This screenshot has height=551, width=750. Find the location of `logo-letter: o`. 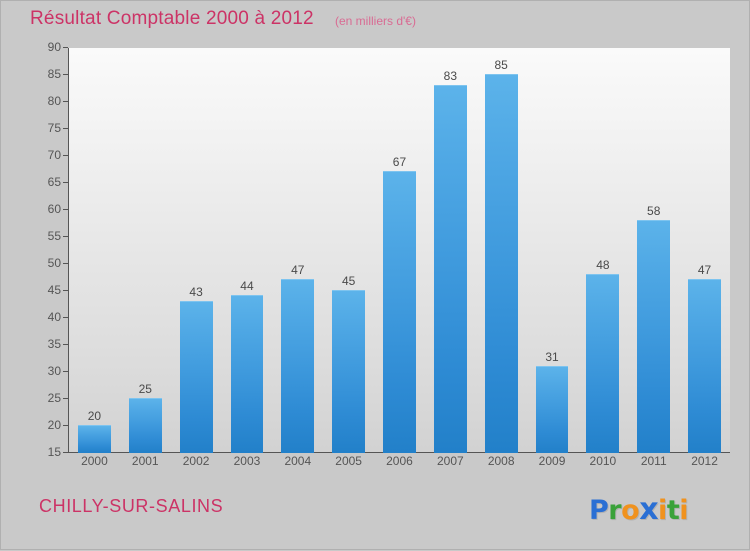

logo-letter: o is located at coordinates (630, 510).